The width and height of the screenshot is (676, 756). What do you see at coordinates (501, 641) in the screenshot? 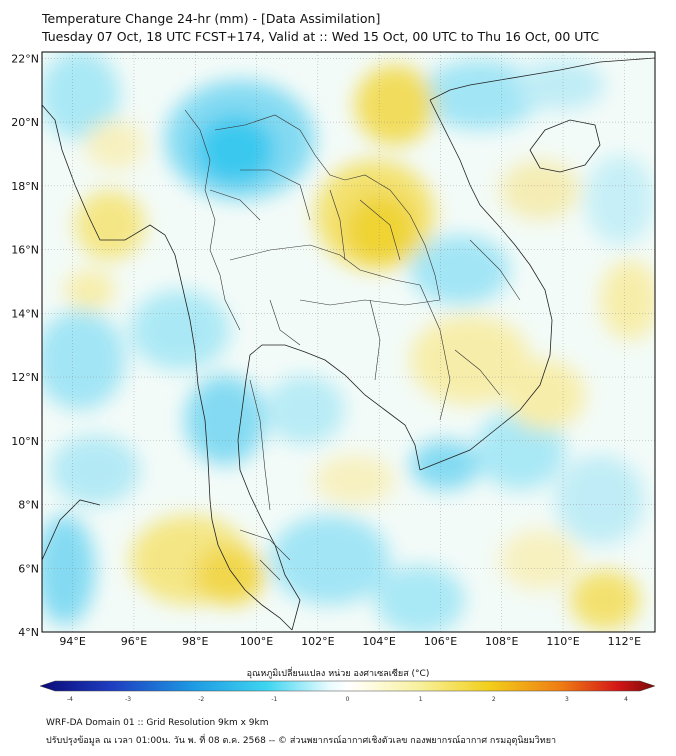
I see `lon-label: 108°E` at bounding box center [501, 641].